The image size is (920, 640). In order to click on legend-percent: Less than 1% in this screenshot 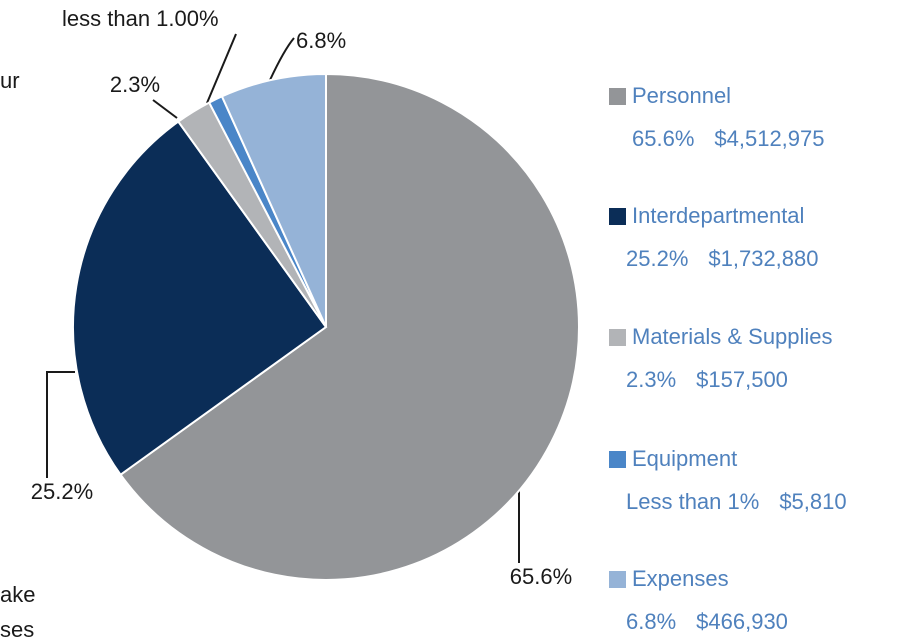, I will do `click(692, 501)`.